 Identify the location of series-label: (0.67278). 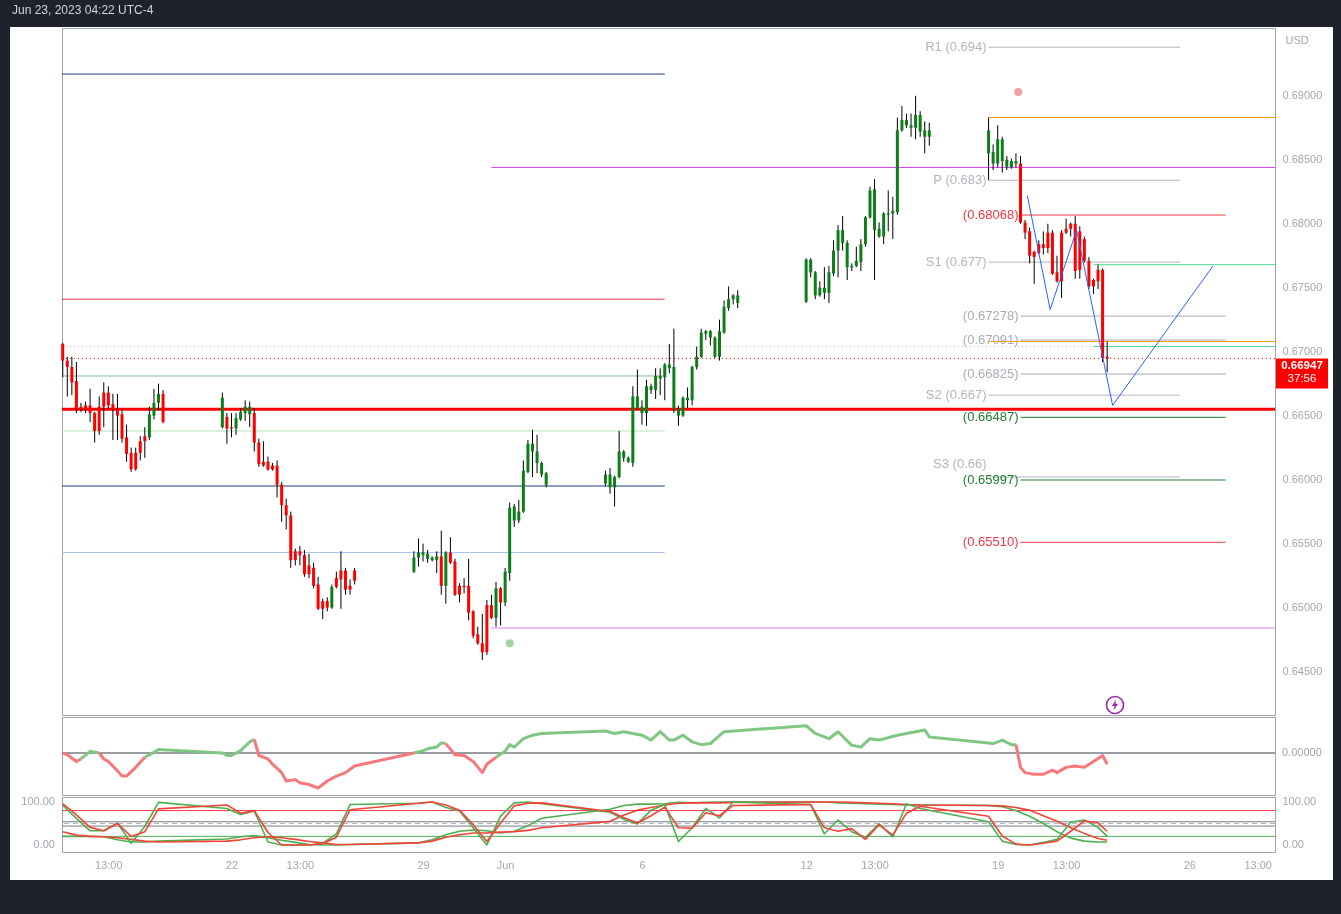
(990, 316).